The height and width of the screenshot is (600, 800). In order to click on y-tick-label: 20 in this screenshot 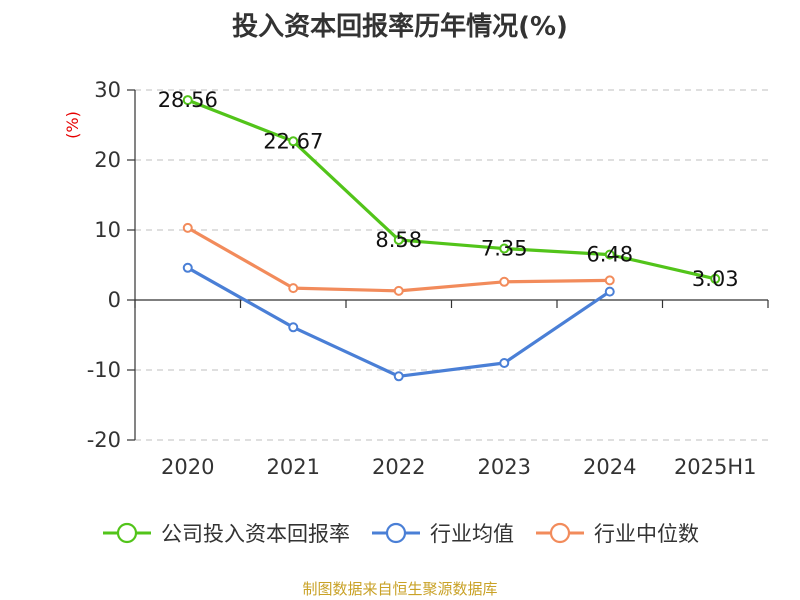, I will do `click(107, 160)`.